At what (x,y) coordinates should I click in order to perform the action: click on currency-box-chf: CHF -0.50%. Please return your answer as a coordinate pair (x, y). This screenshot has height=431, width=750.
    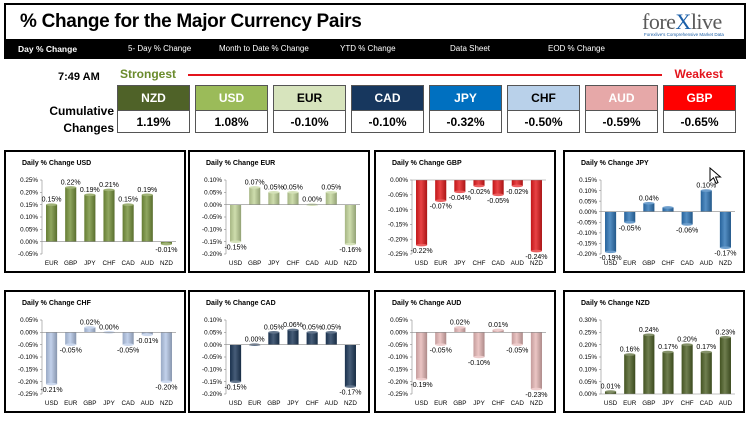
    Looking at the image, I should click on (543, 109).